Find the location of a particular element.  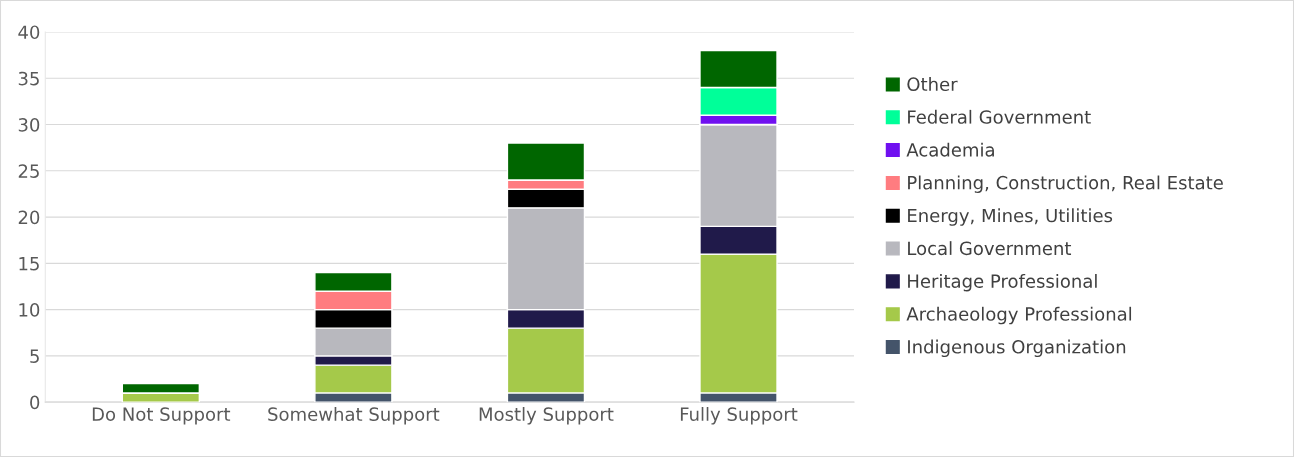

legend-label: Local Government is located at coordinates (990, 248).